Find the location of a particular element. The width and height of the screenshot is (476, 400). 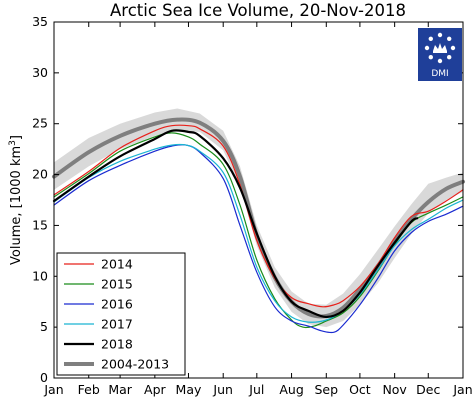

y-axis-label: Volume, [1000 km3] is located at coordinates (16, 200).